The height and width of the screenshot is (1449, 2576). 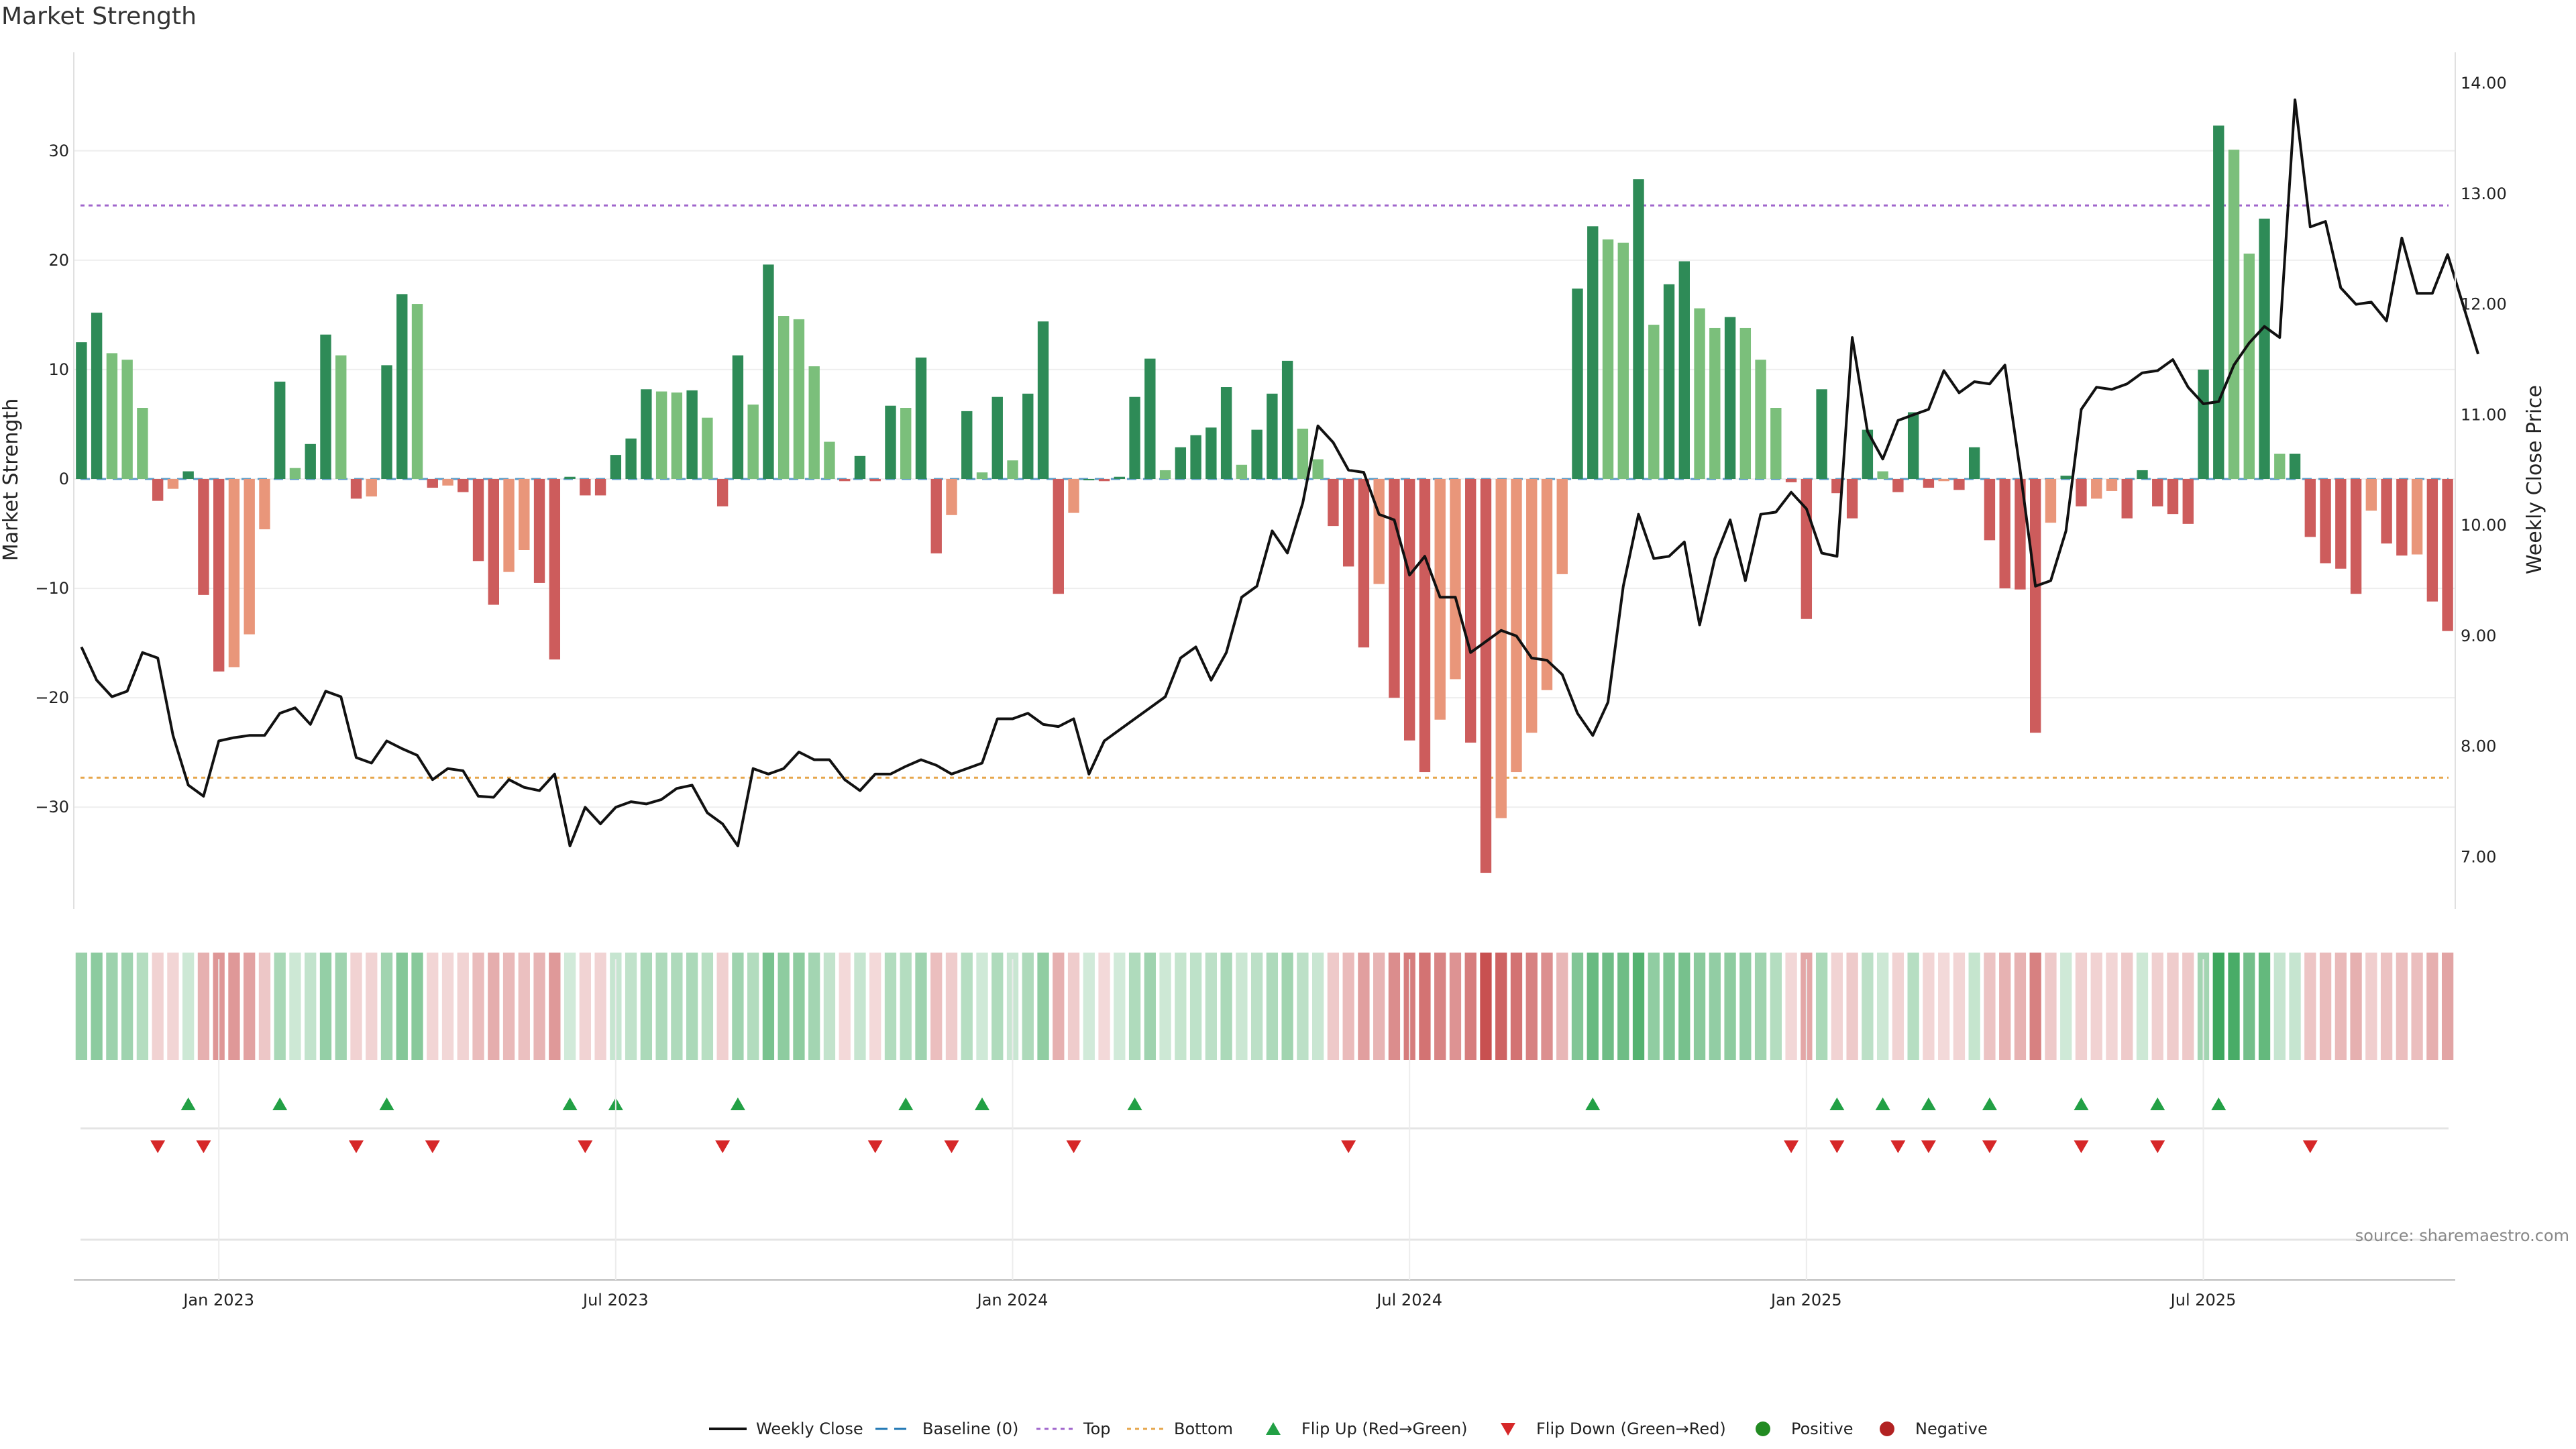 What do you see at coordinates (615, 1300) in the screenshot?
I see `x-tick-label: Jul 2023` at bounding box center [615, 1300].